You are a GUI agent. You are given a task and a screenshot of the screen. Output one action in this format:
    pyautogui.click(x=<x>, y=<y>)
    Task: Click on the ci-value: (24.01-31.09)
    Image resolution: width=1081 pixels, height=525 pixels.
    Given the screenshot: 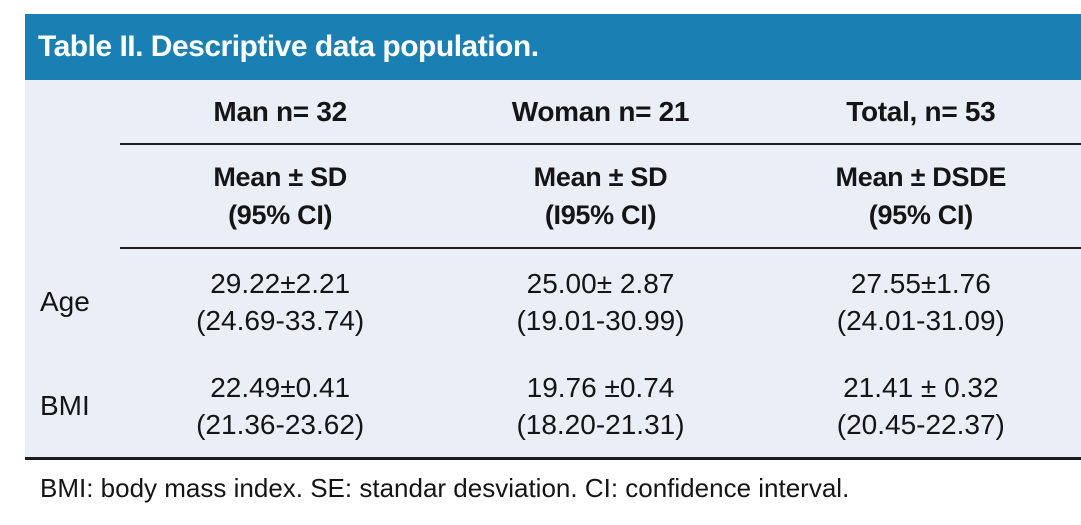 What is the action you would take?
    pyautogui.click(x=920, y=320)
    